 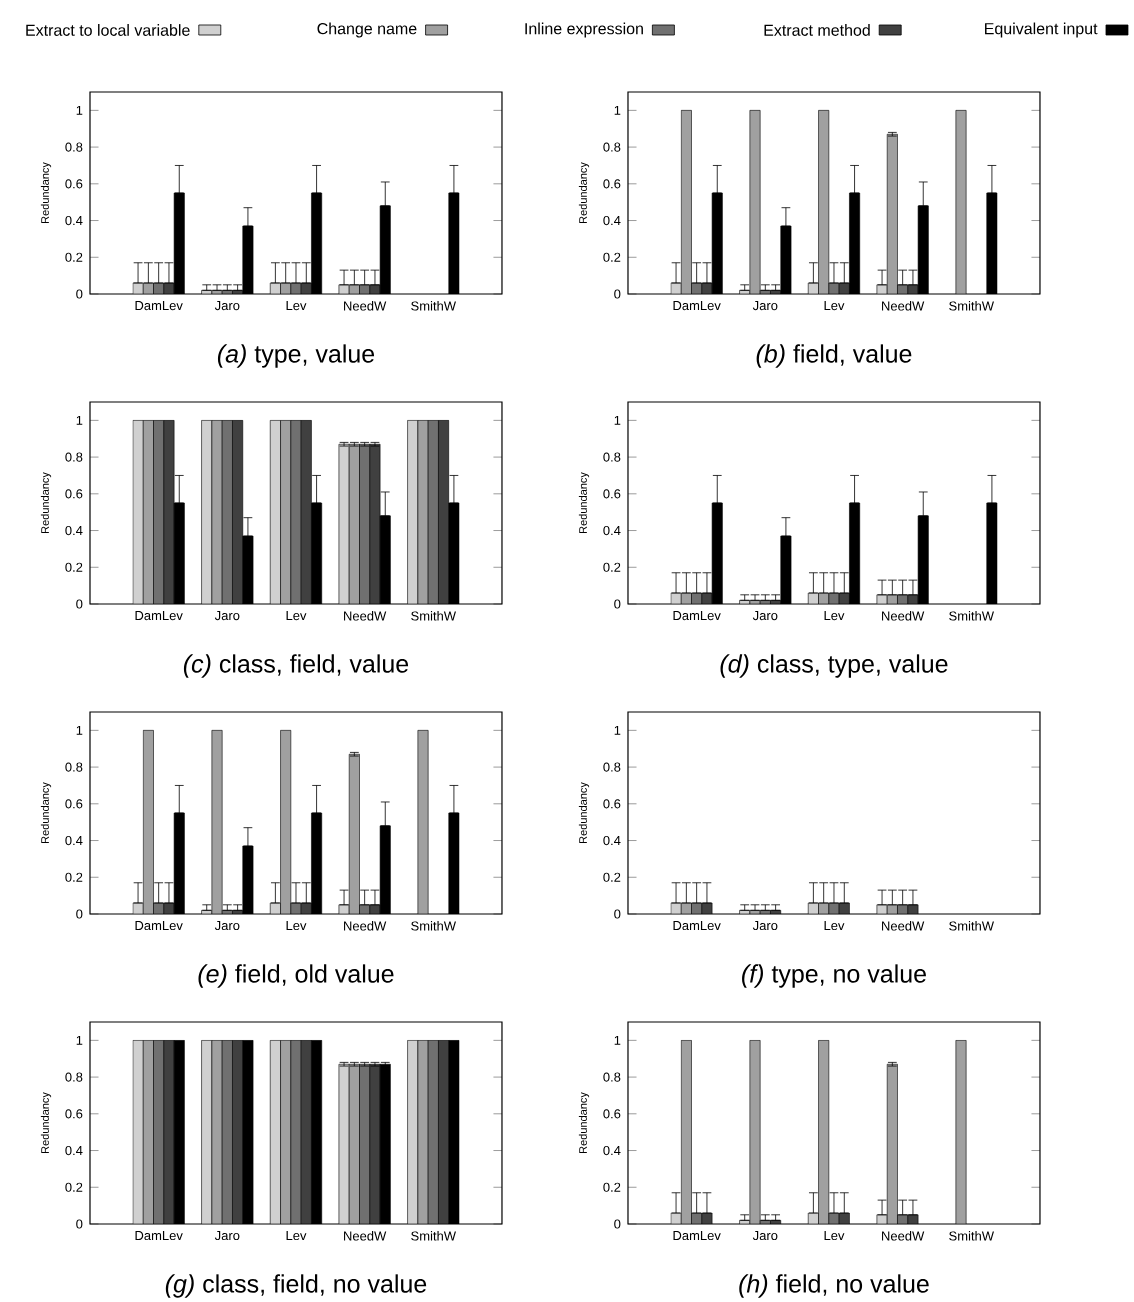 I want to click on text: (f) type, no value, so click(x=834, y=976).